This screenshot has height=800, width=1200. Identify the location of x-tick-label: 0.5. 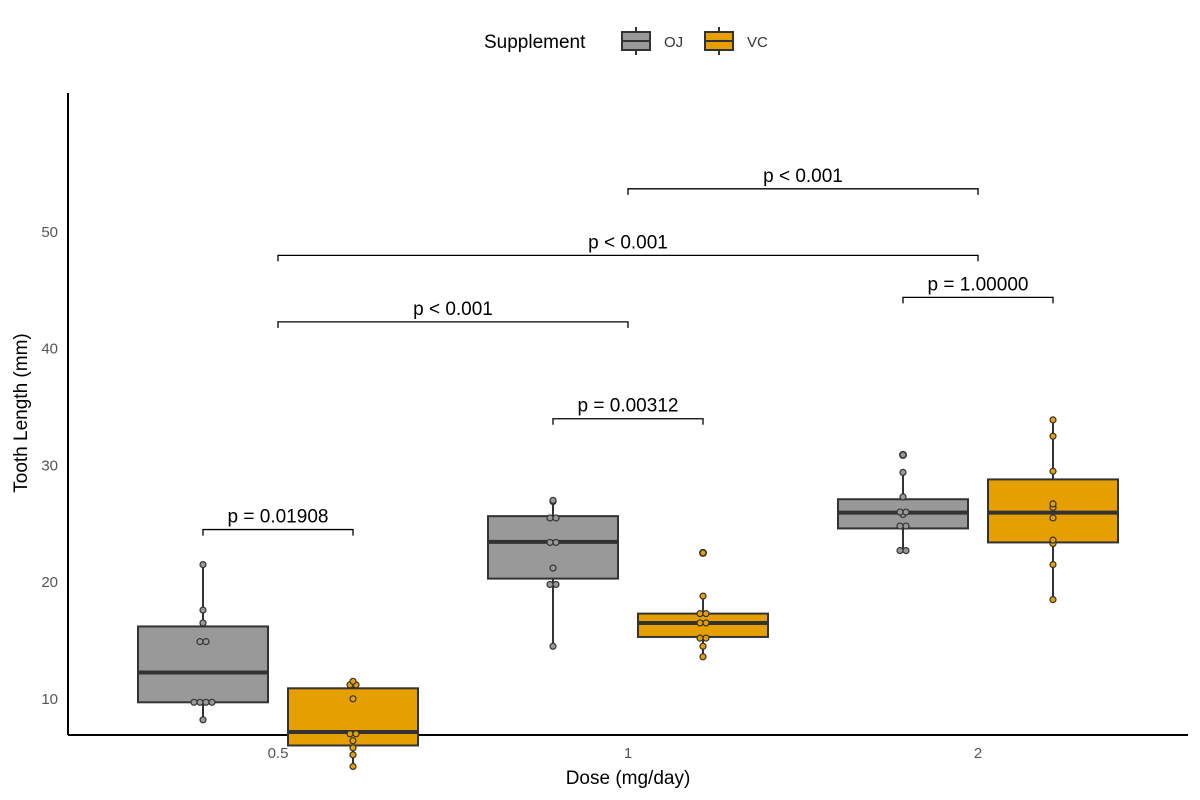
(278, 753).